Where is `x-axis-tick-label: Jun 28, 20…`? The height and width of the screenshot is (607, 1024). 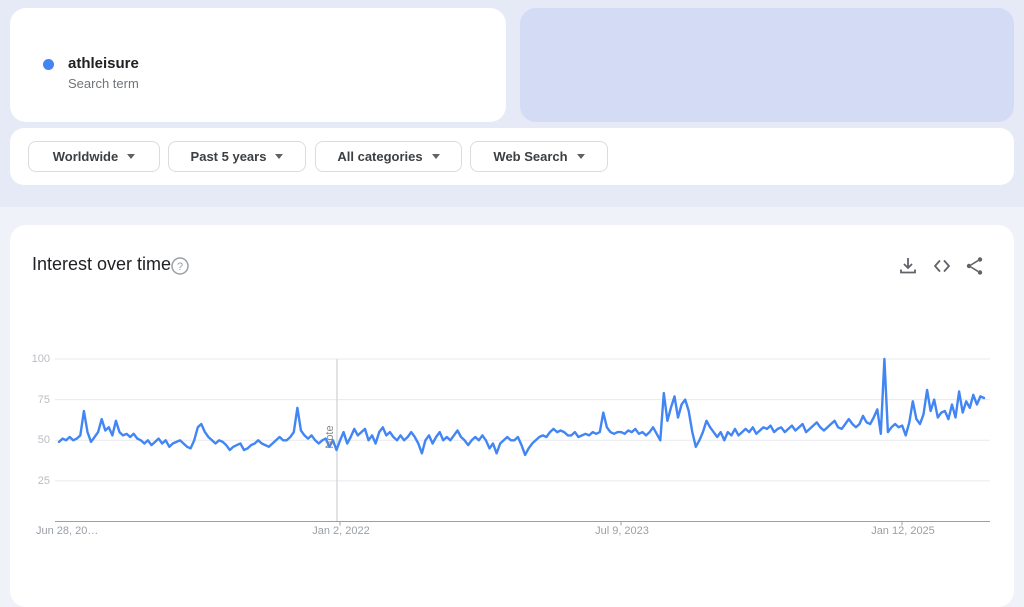
x-axis-tick-label: Jun 28, 20… is located at coordinates (67, 531).